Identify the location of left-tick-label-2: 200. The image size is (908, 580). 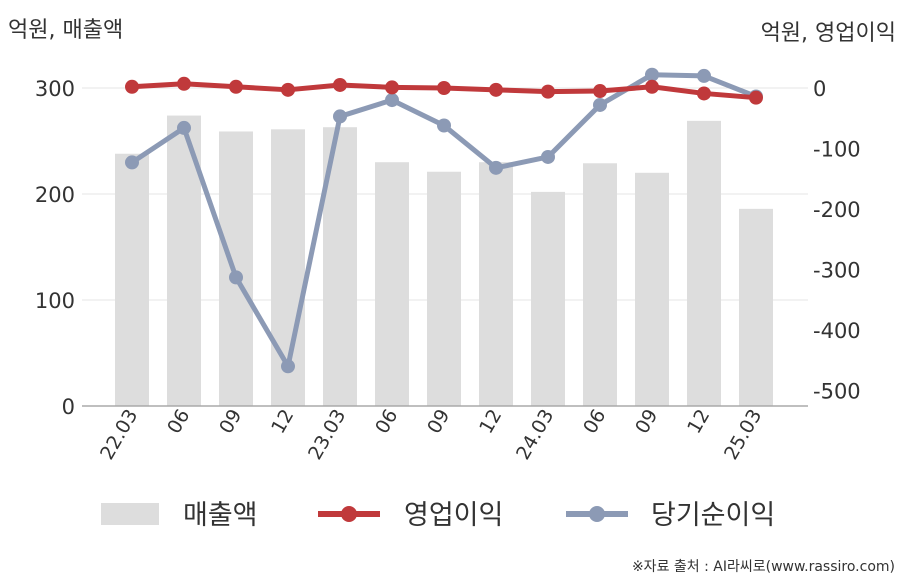
(55, 195).